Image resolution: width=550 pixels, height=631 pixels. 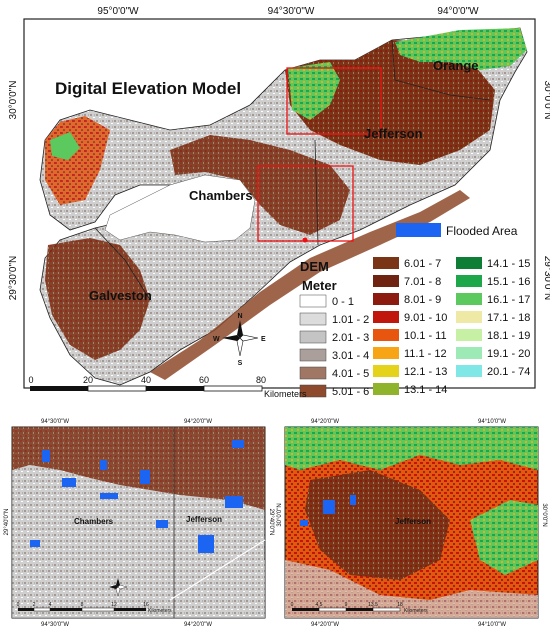 What do you see at coordinates (350, 338) in the screenshot?
I see `legend-label-c1-2: 2.01 - 3` at bounding box center [350, 338].